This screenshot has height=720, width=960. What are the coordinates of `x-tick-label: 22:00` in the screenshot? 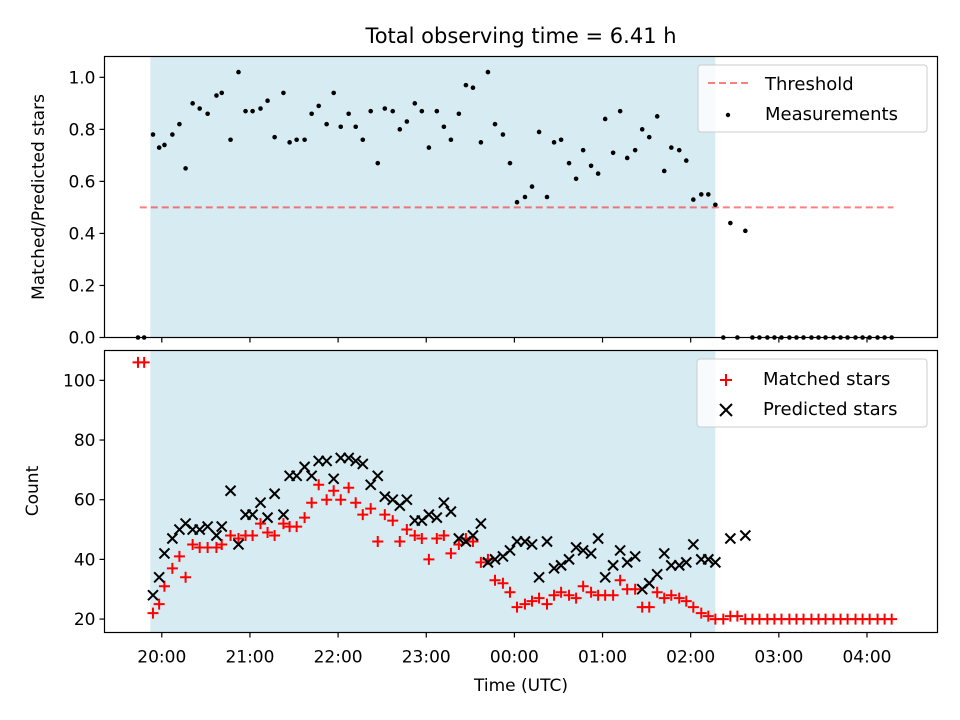 It's located at (338, 658).